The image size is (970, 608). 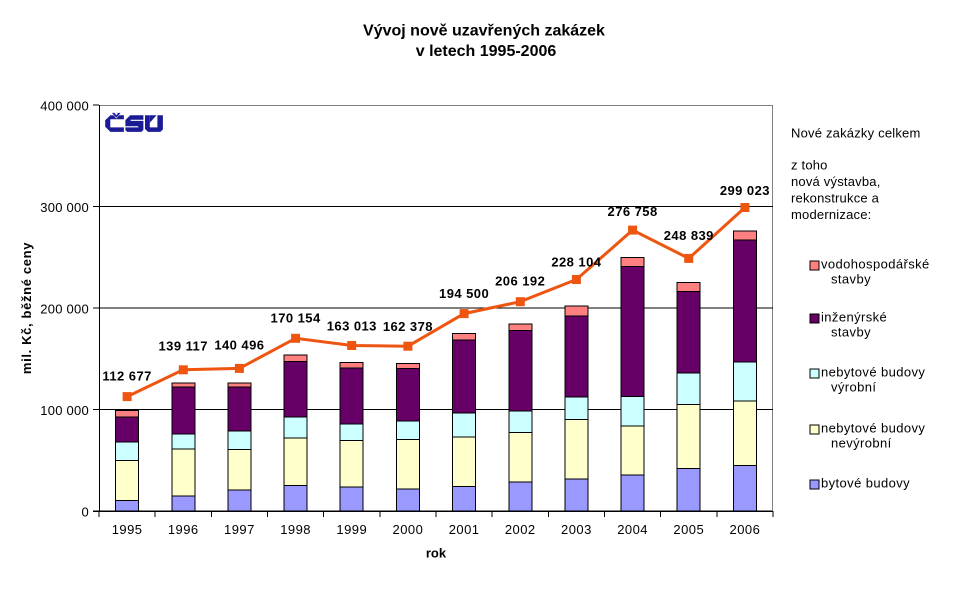 What do you see at coordinates (85, 512) in the screenshot?
I see `svg-text: 0` at bounding box center [85, 512].